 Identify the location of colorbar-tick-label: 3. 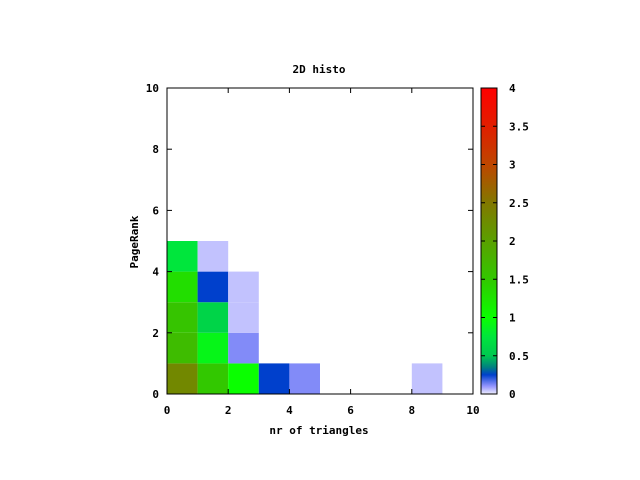
(512, 165).